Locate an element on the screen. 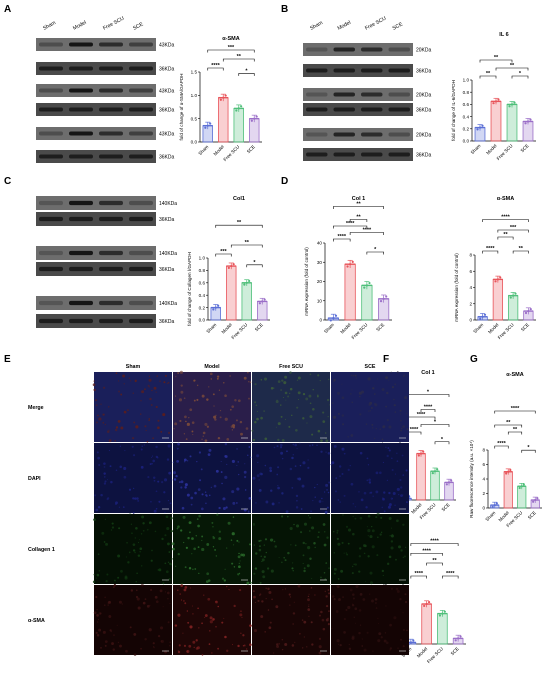 This screenshot has height=674, width=550. bar-model is located at coordinates (498, 299).